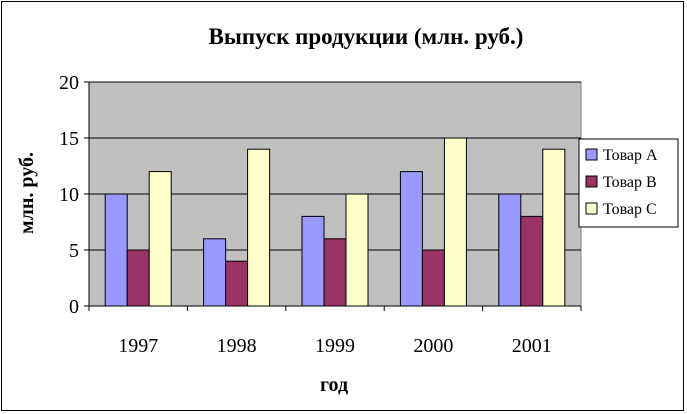 The width and height of the screenshot is (687, 414). I want to click on y-tick-label: 0, so click(74, 307).